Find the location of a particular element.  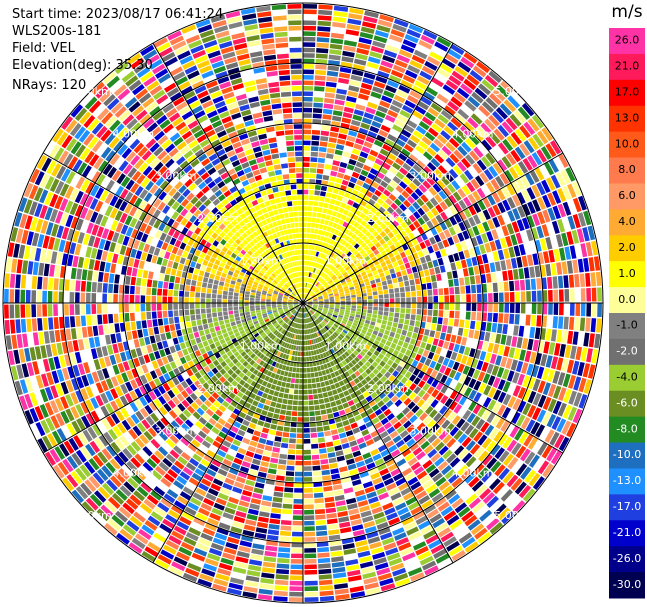

start-time: Start time: 2023/08/17 06:41:24 is located at coordinates (118, 14).